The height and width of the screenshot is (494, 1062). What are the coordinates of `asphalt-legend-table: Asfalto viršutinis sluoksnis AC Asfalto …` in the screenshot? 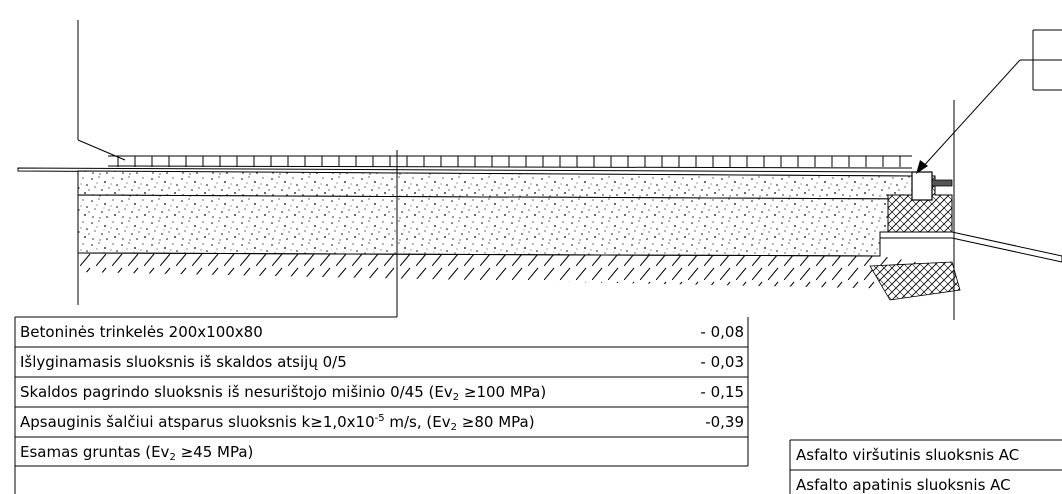 It's located at (926, 467).